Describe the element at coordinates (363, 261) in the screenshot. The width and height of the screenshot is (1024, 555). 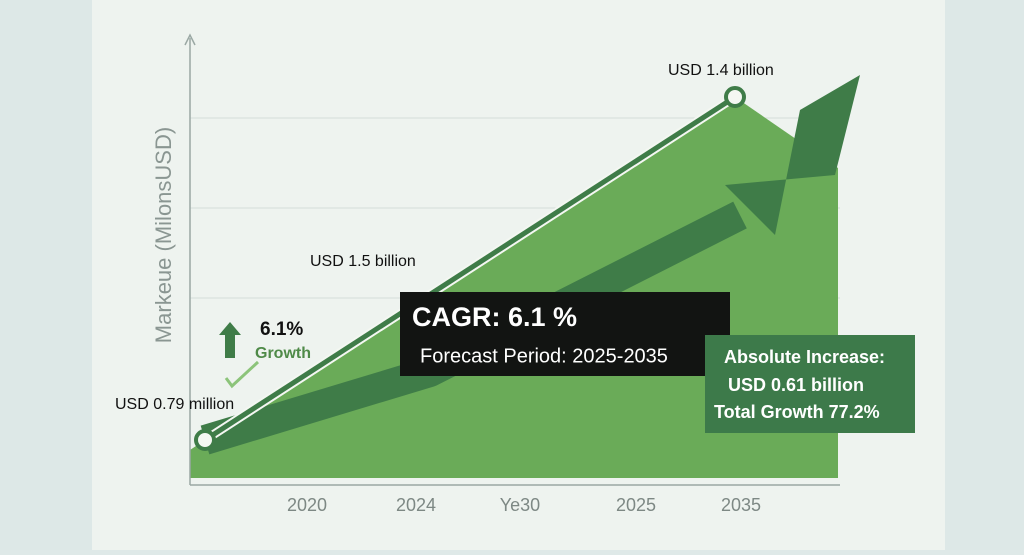
I see `middle-annotation: USD 1.5 billion` at that location.